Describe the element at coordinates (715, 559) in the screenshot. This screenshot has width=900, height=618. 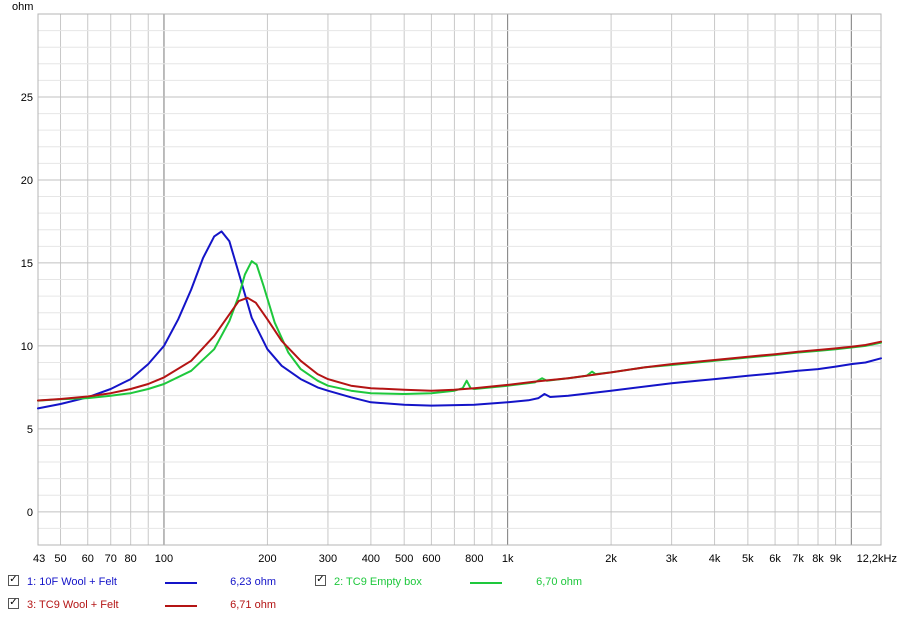
I see `x-tick-label: 4k` at that location.